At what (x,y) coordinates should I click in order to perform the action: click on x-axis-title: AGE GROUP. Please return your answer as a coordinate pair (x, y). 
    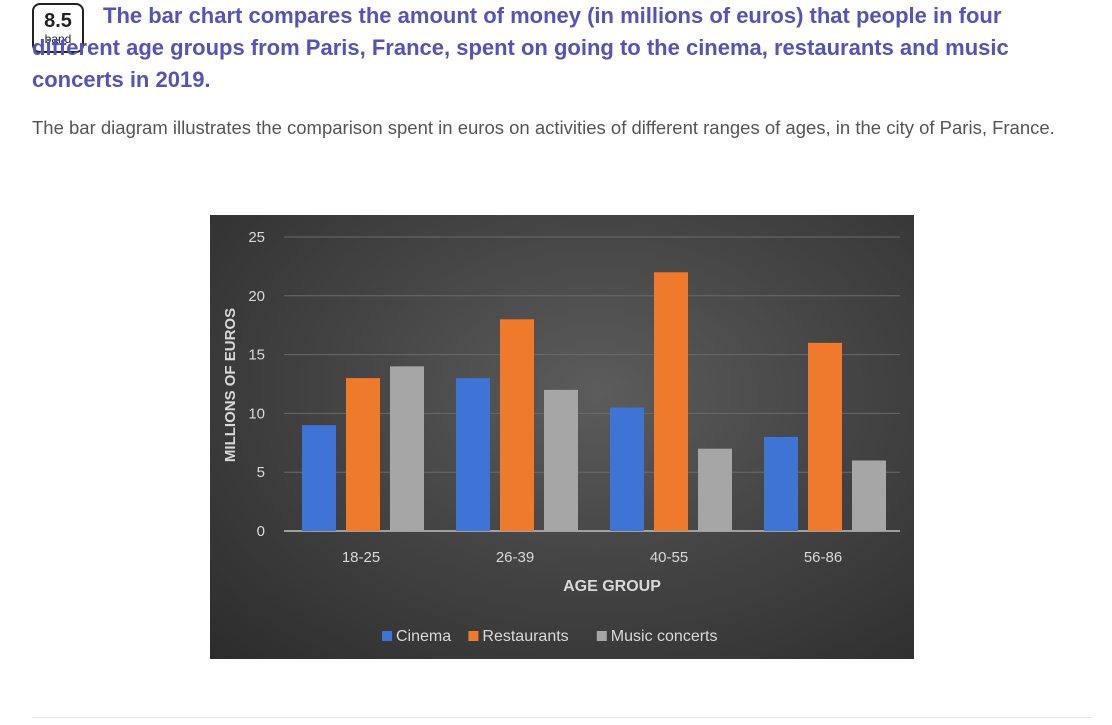
    Looking at the image, I should click on (612, 586).